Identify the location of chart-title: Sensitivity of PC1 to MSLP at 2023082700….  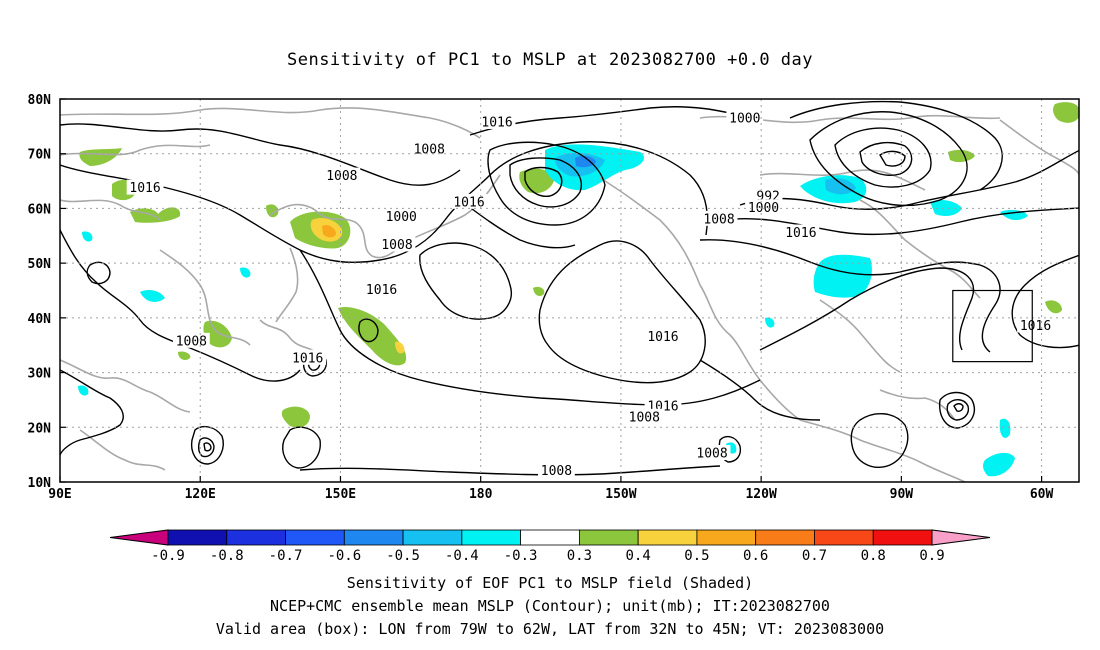
(549, 60).